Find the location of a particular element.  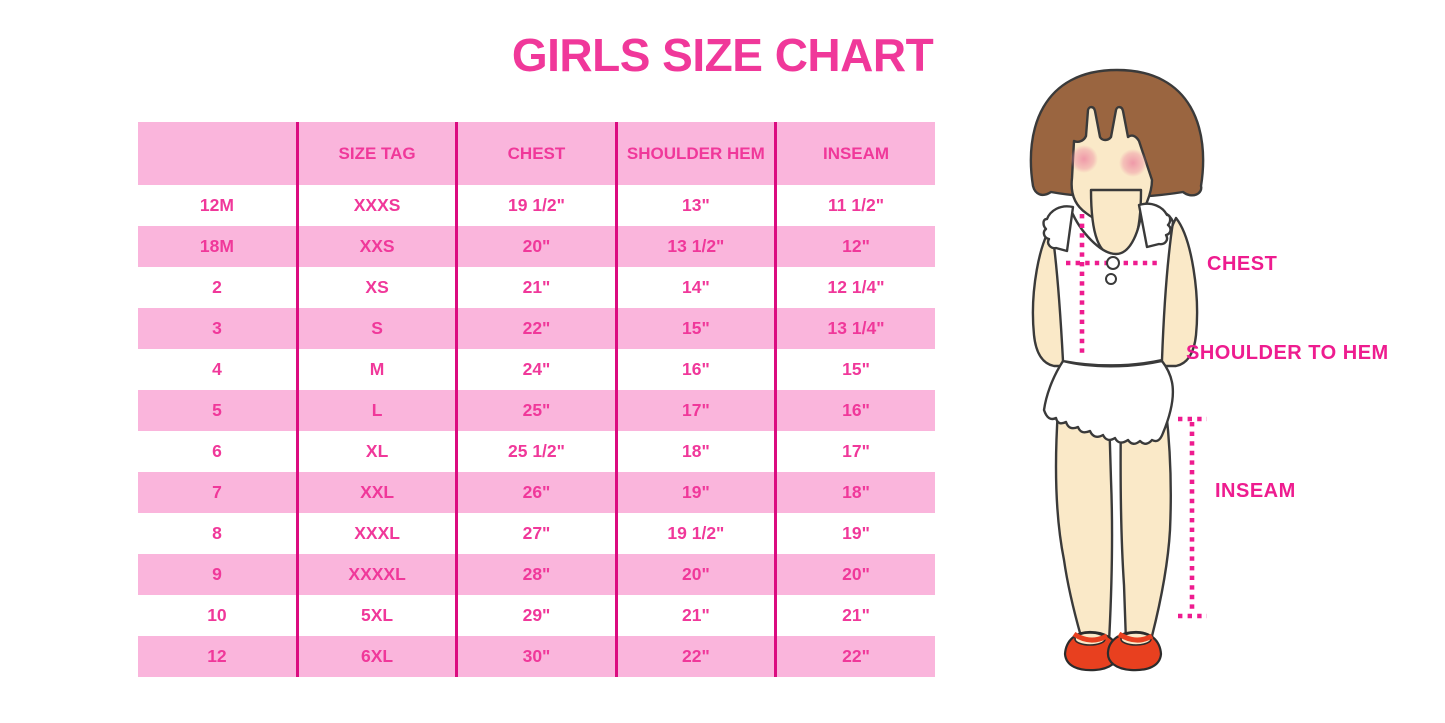

table-cell: XXXS is located at coordinates (376, 205).